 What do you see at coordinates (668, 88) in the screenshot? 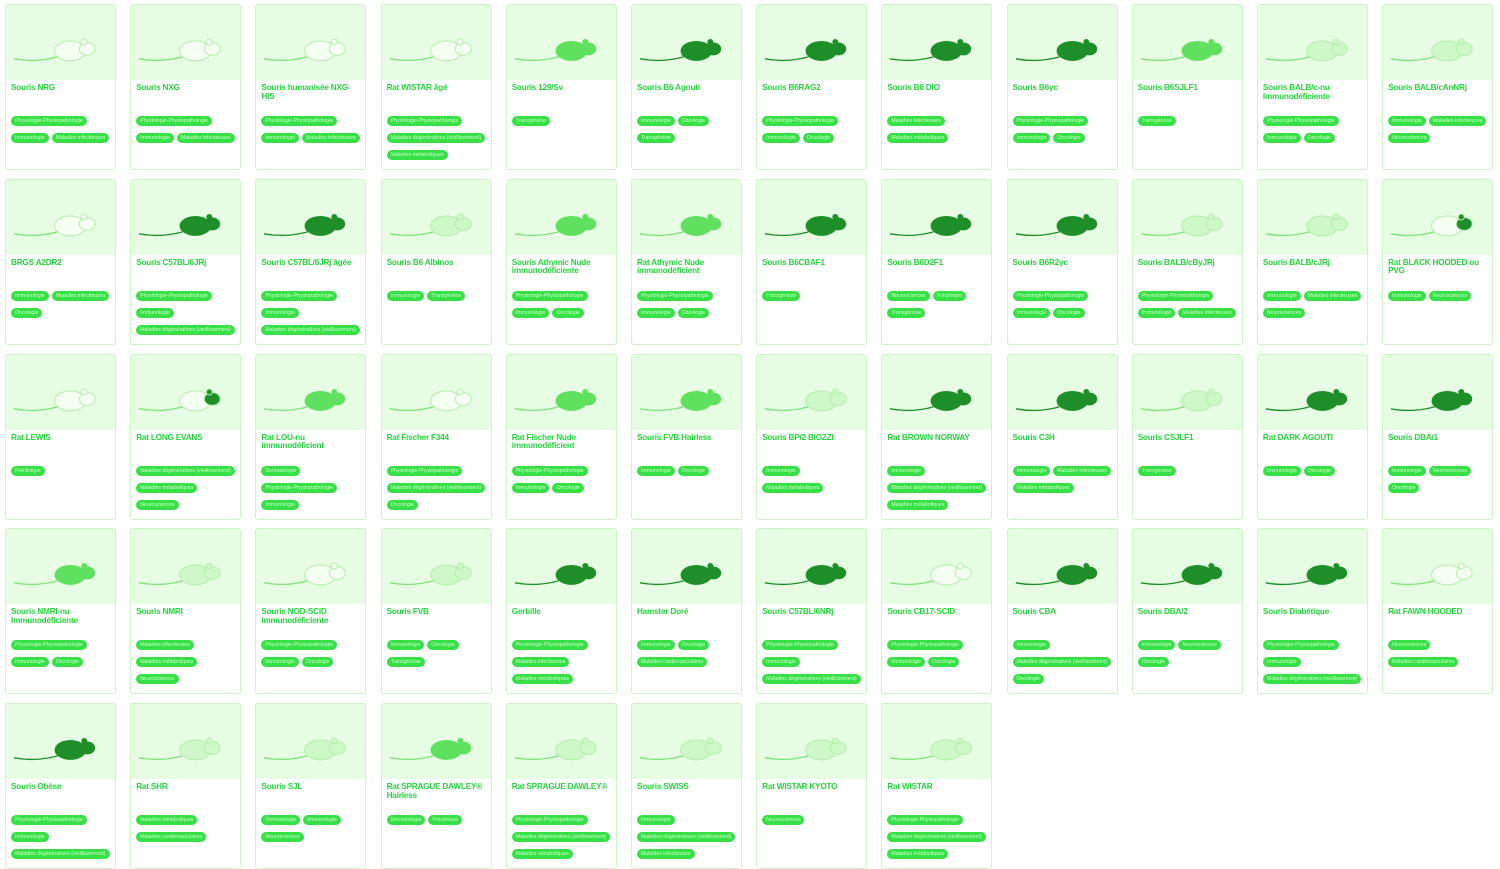
I see `animal-name: Souris B6 Agouti` at bounding box center [668, 88].